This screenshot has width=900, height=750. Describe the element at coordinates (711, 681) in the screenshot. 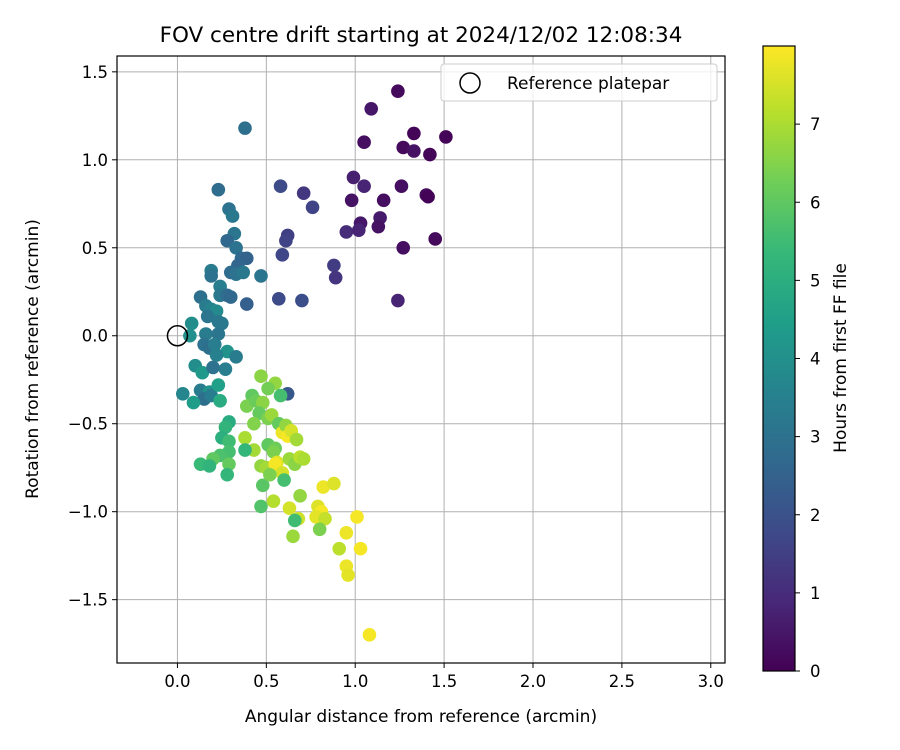

I see `x-tick-label-6: 3.0` at that location.